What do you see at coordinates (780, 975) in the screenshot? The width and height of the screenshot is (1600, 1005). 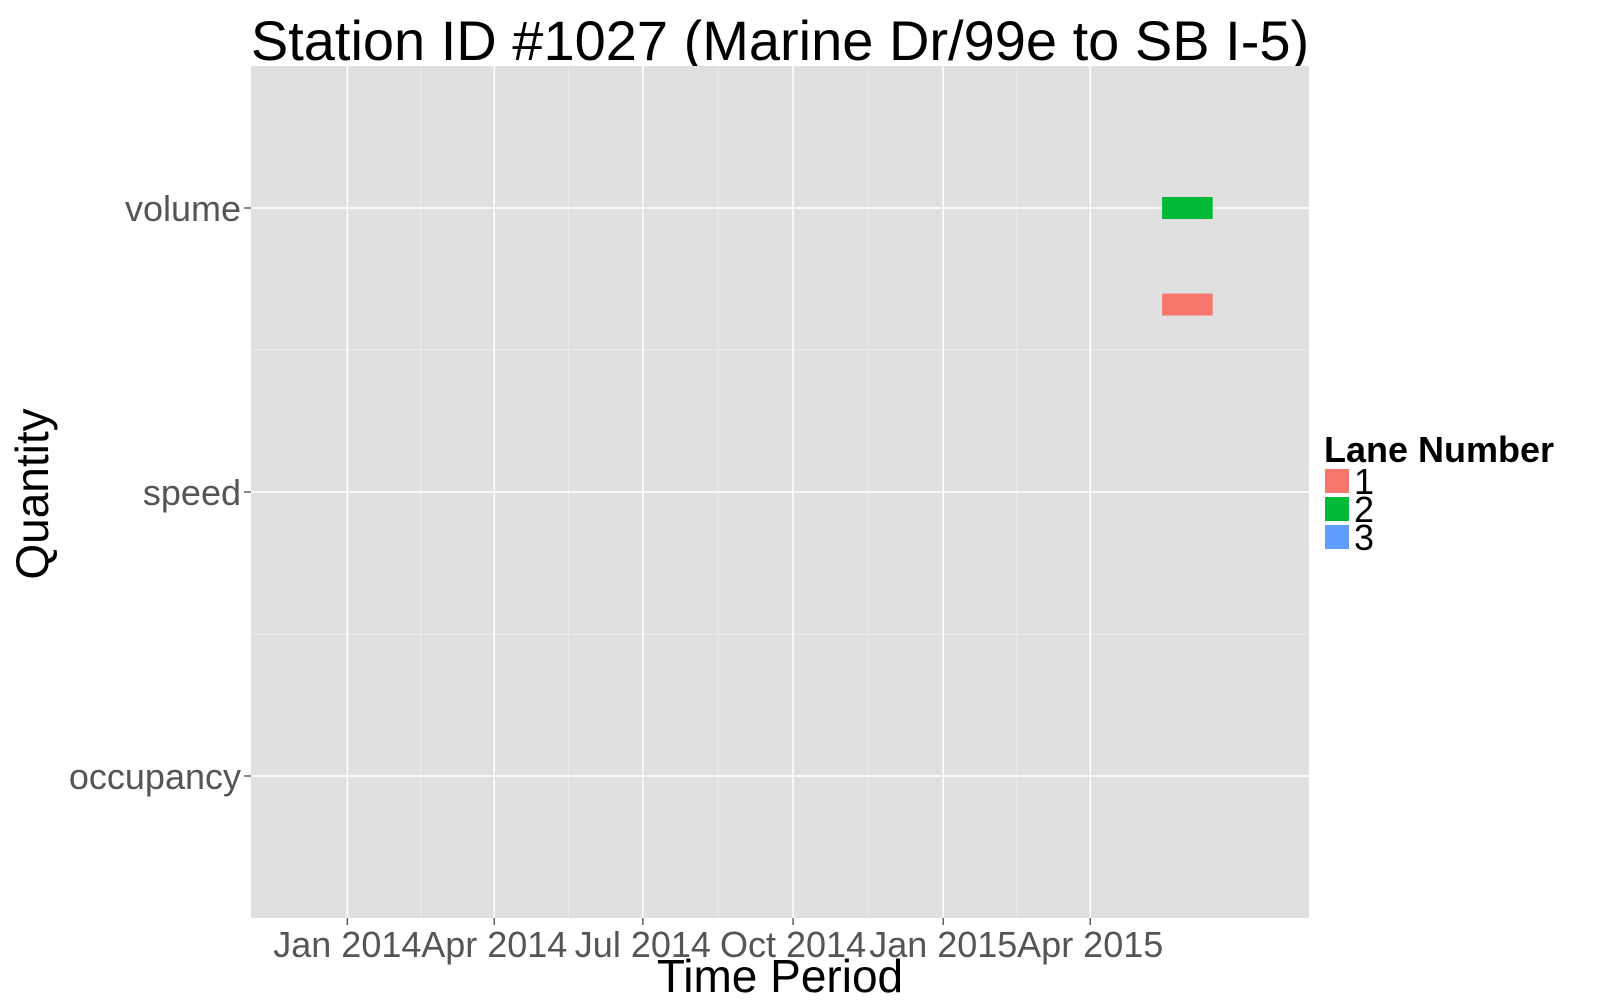 I see `x-axis-title: Time Period` at bounding box center [780, 975].